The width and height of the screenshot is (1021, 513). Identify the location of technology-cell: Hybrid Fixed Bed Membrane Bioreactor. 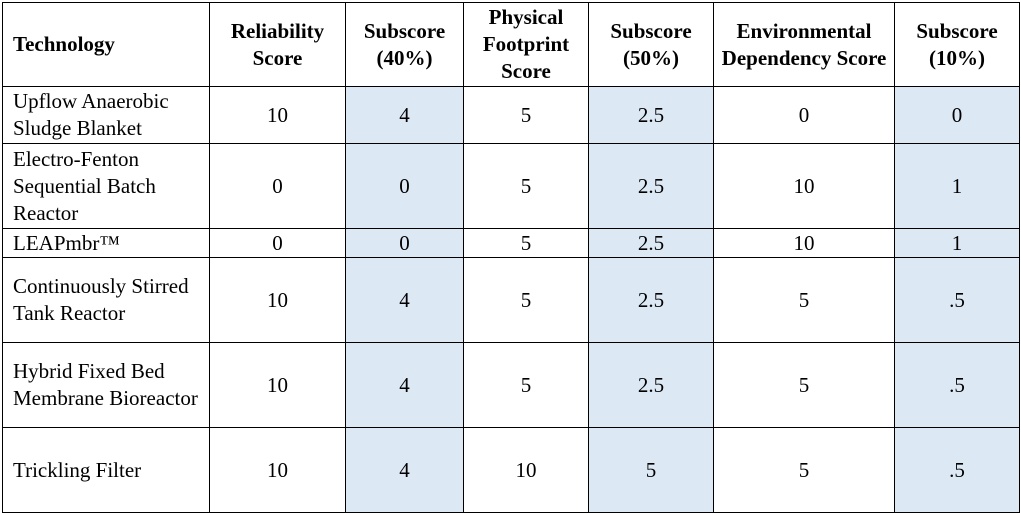
(106, 385).